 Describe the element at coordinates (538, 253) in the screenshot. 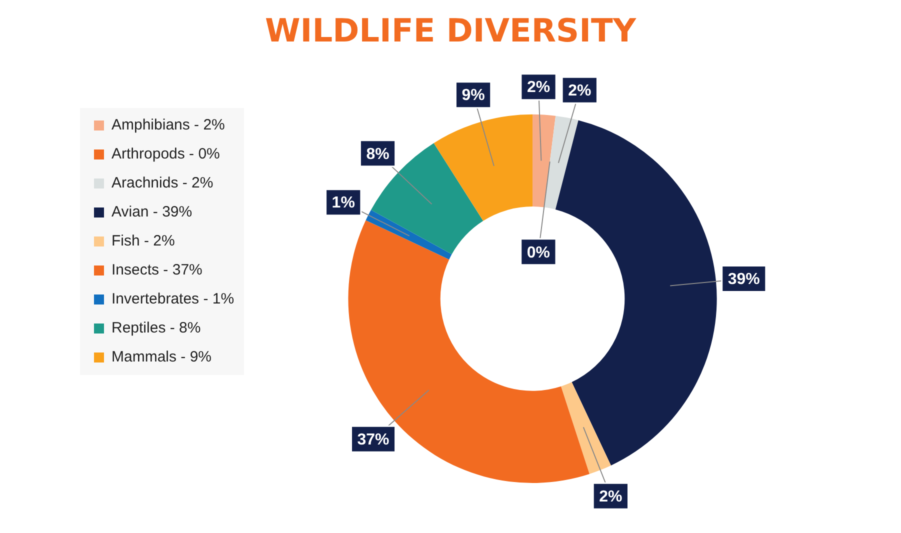

I see `text: 0%` at that location.